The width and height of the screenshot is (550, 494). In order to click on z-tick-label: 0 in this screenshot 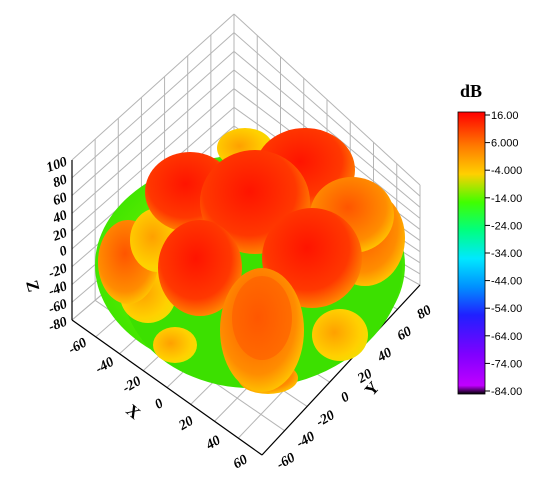, I will do `click(64, 252)`.